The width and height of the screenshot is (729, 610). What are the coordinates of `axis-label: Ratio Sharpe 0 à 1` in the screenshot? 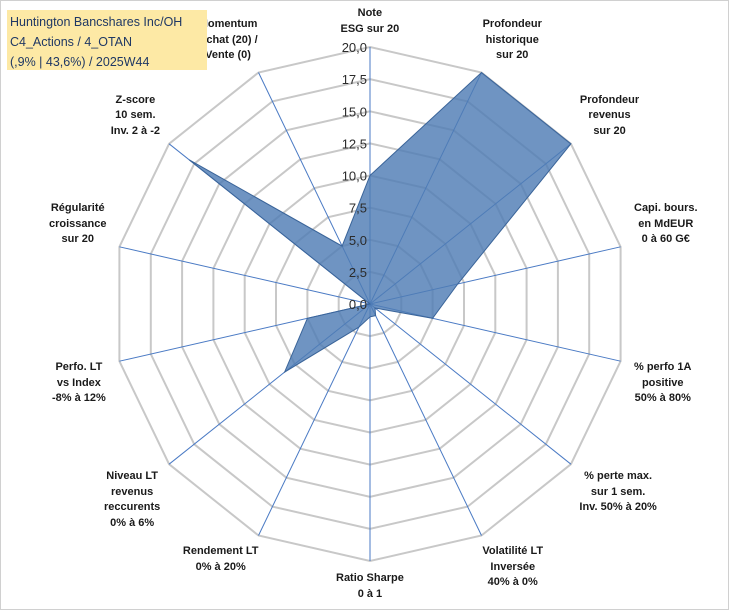 It's located at (370, 586).